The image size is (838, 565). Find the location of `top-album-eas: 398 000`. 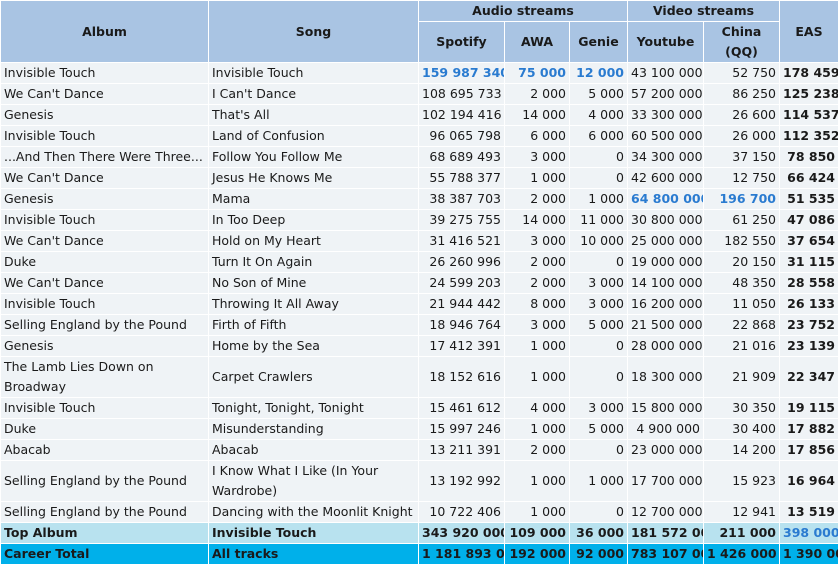

top-album-eas: 398 000 is located at coordinates (809, 533).